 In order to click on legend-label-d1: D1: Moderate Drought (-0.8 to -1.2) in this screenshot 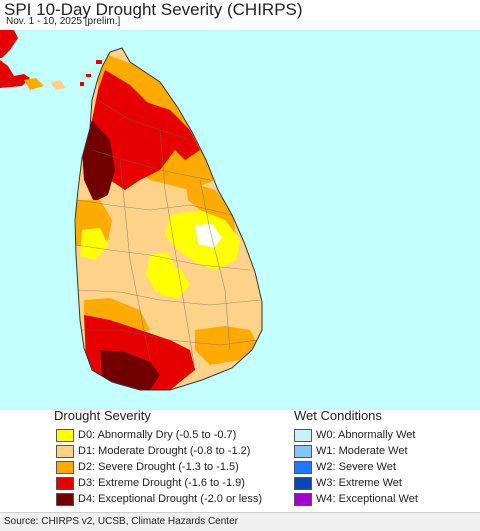, I will do `click(164, 451)`.